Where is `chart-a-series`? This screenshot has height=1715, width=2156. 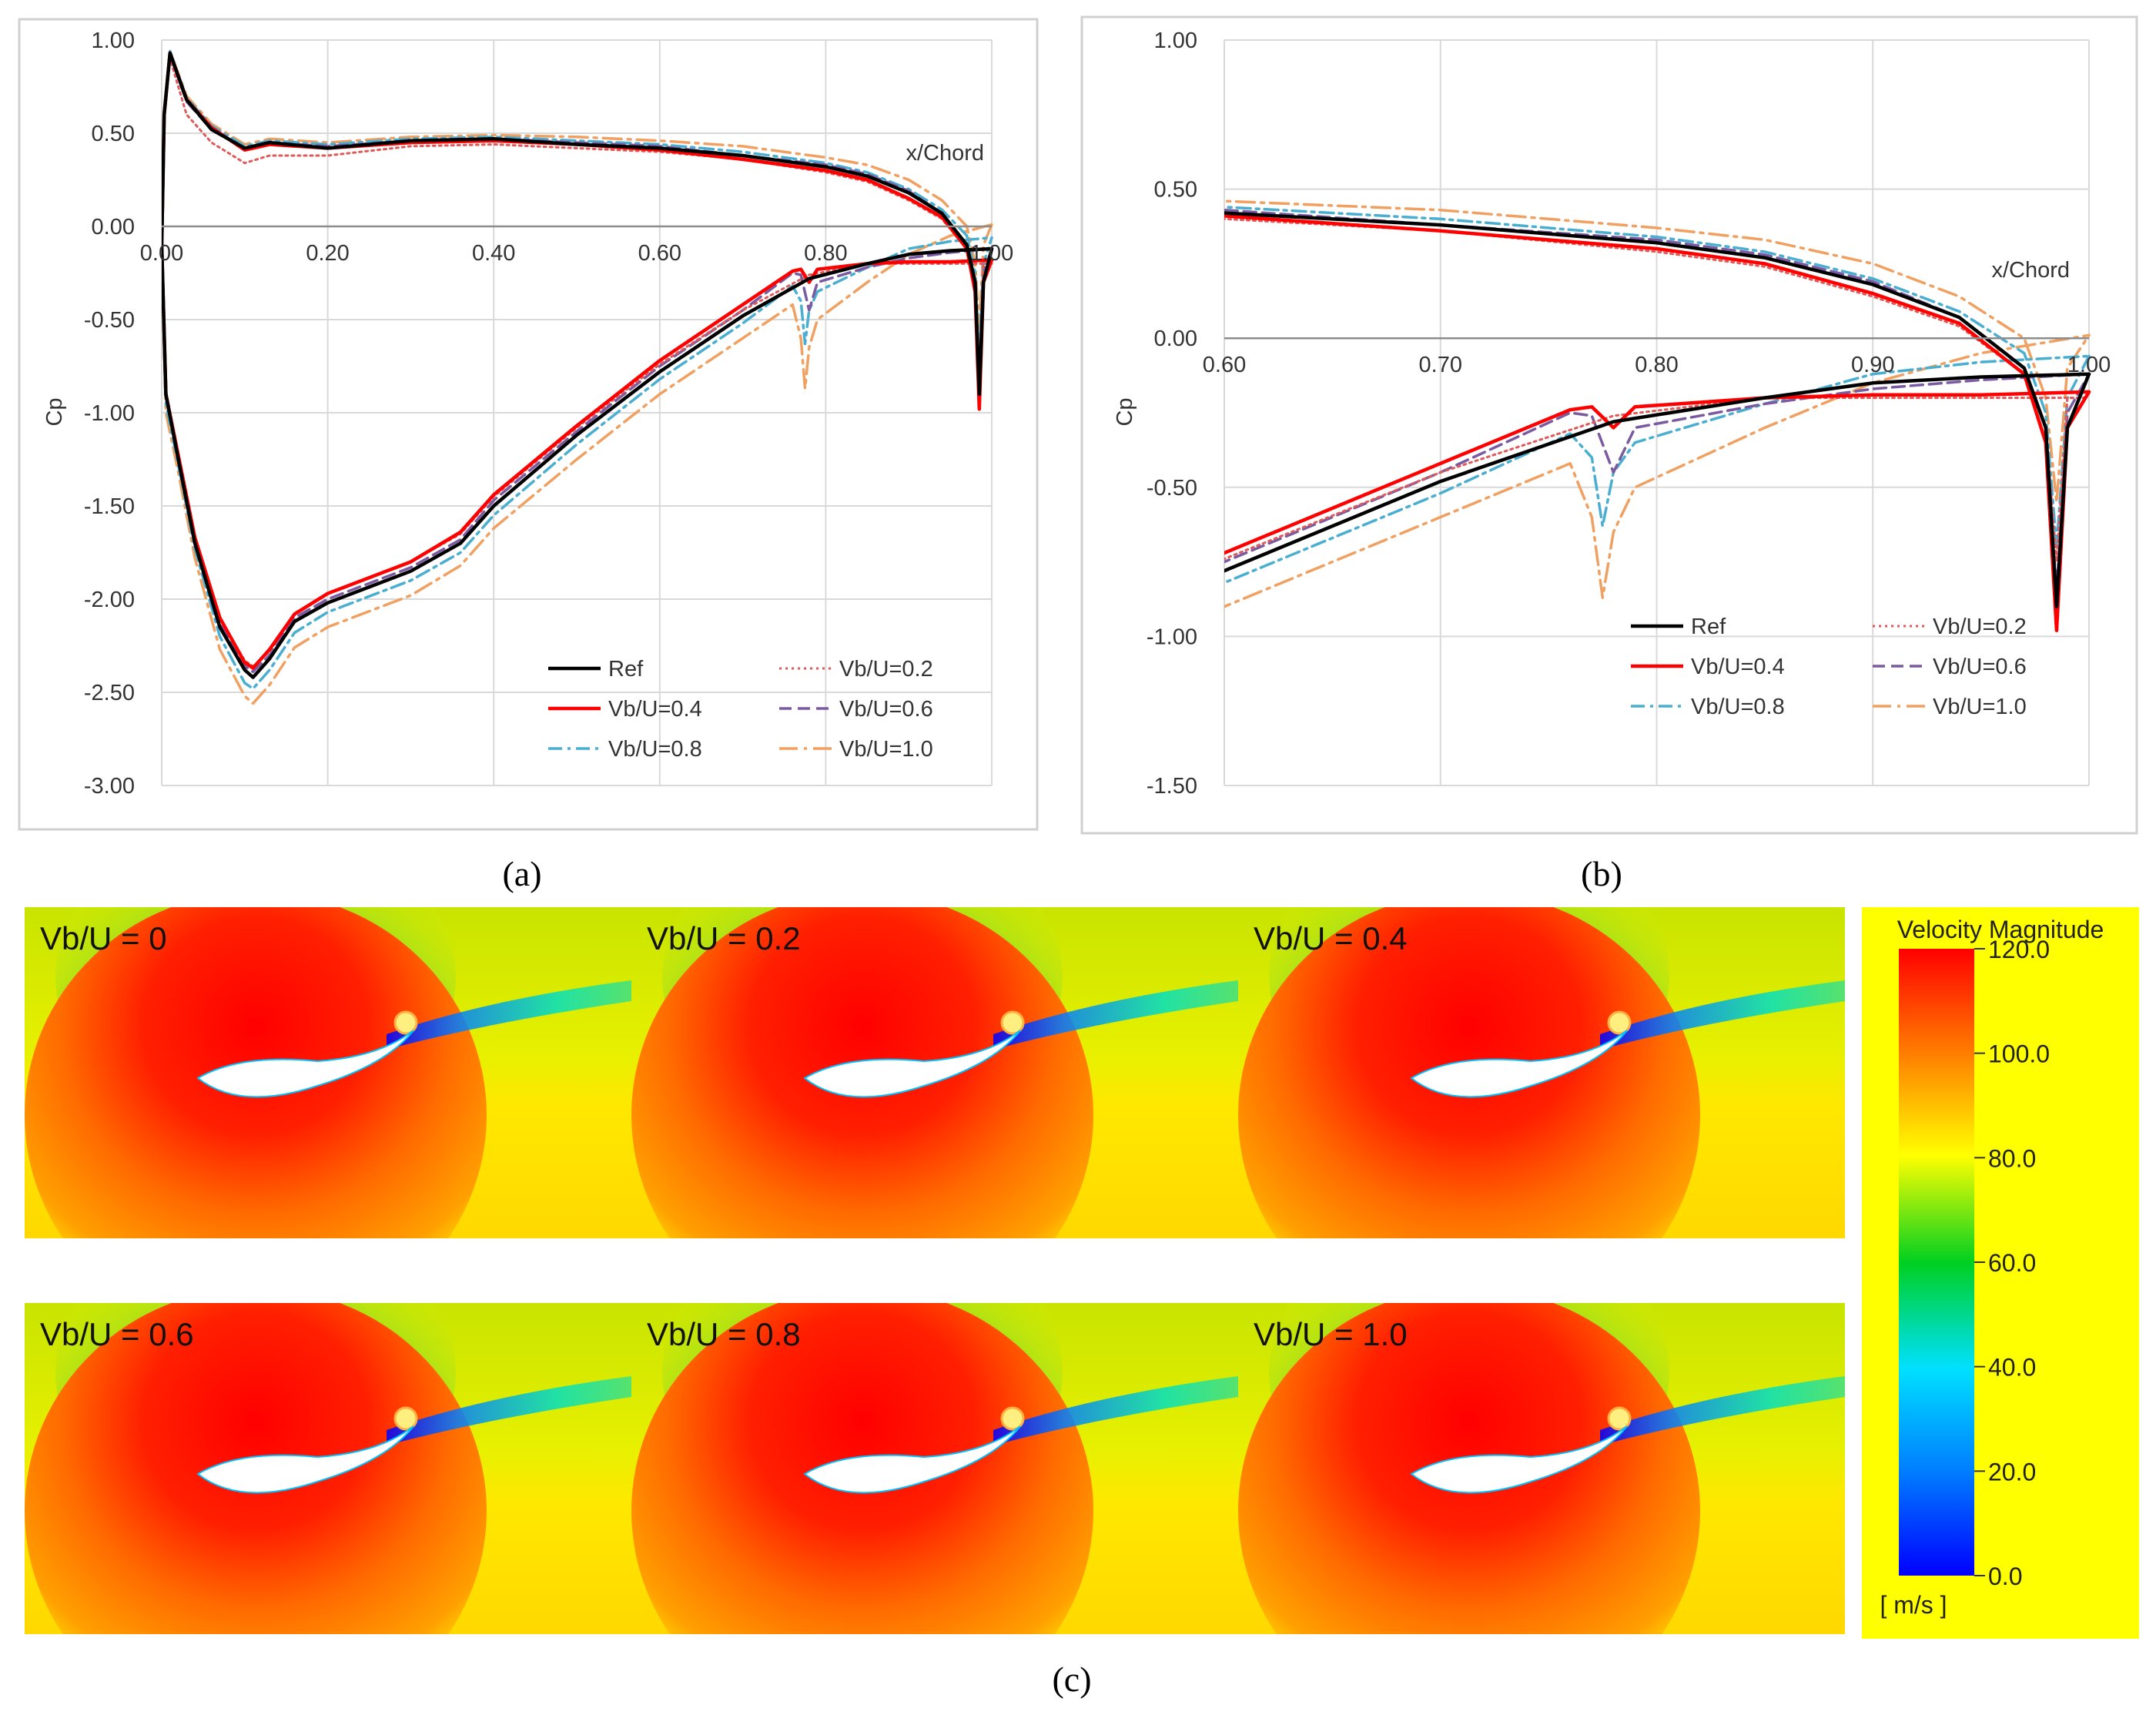 chart-a-series is located at coordinates (578, 377).